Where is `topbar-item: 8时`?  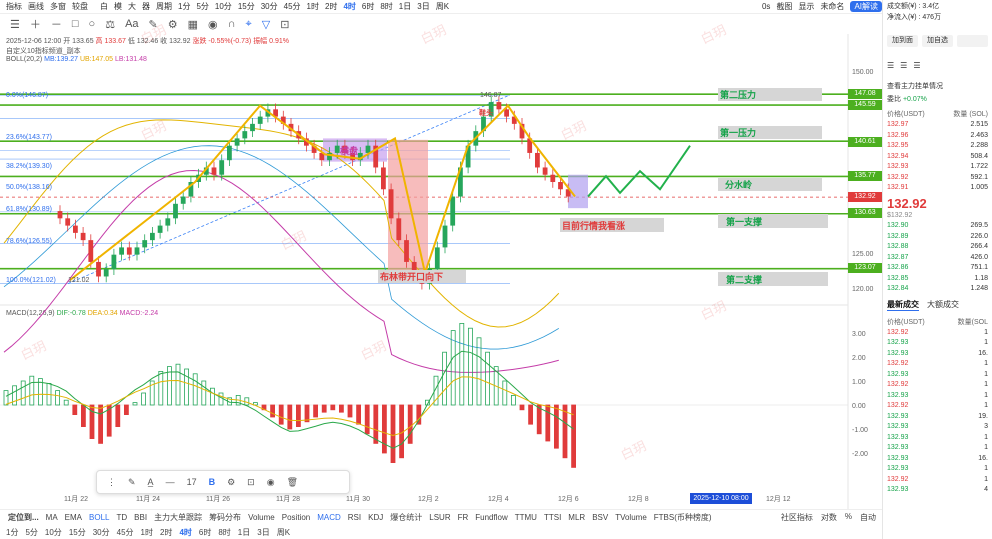
topbar-item: 8时 is located at coordinates (386, 6).